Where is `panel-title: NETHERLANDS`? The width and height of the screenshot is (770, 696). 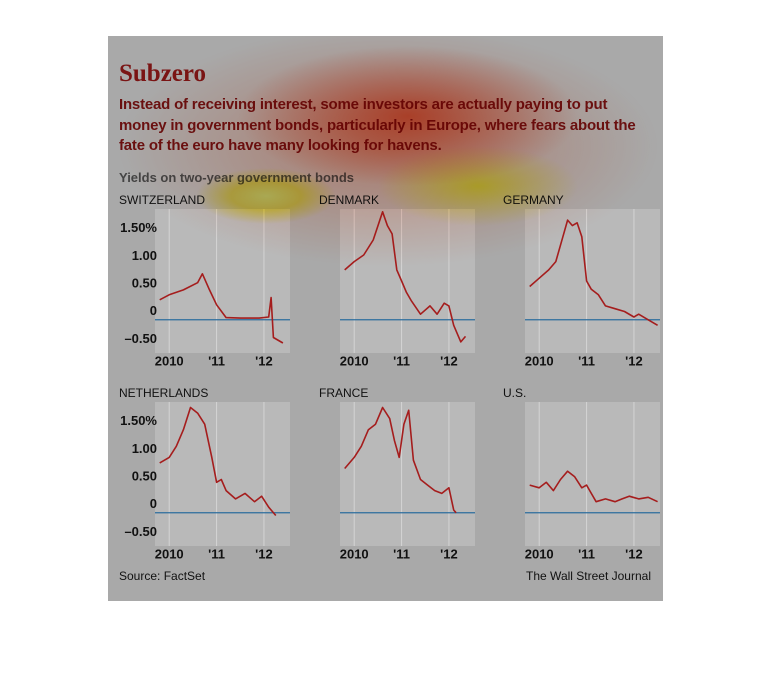 panel-title: NETHERLANDS is located at coordinates (163, 393).